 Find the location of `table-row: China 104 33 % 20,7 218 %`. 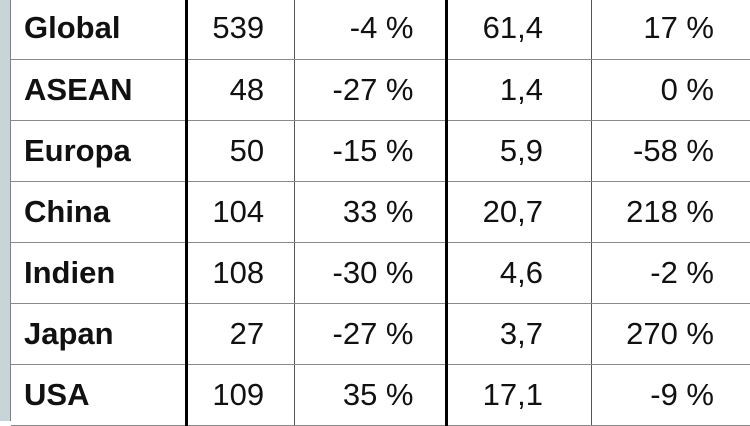

table-row: China 104 33 % 20,7 218 % is located at coordinates (380, 212).